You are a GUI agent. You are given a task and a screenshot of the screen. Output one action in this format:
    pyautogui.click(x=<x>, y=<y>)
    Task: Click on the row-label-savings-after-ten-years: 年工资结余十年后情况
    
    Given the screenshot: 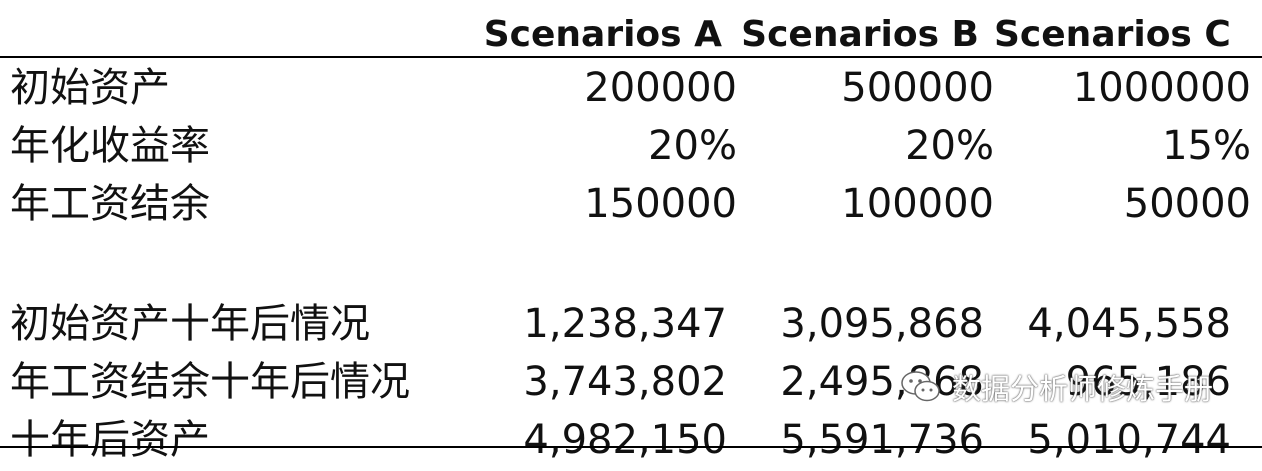 What is the action you would take?
    pyautogui.click(x=210, y=382)
    